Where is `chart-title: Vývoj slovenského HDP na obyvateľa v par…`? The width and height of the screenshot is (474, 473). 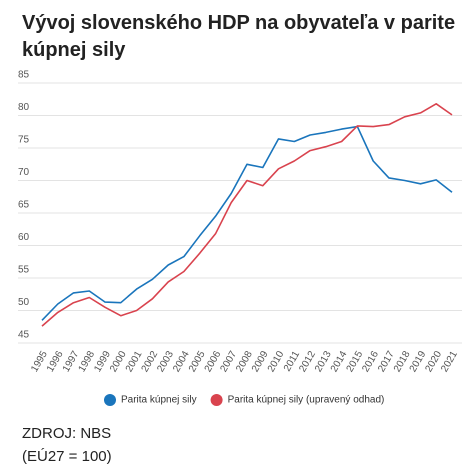
chart-title: Vývoj slovenského HDP na obyvateľa v par… is located at coordinates (238, 23).